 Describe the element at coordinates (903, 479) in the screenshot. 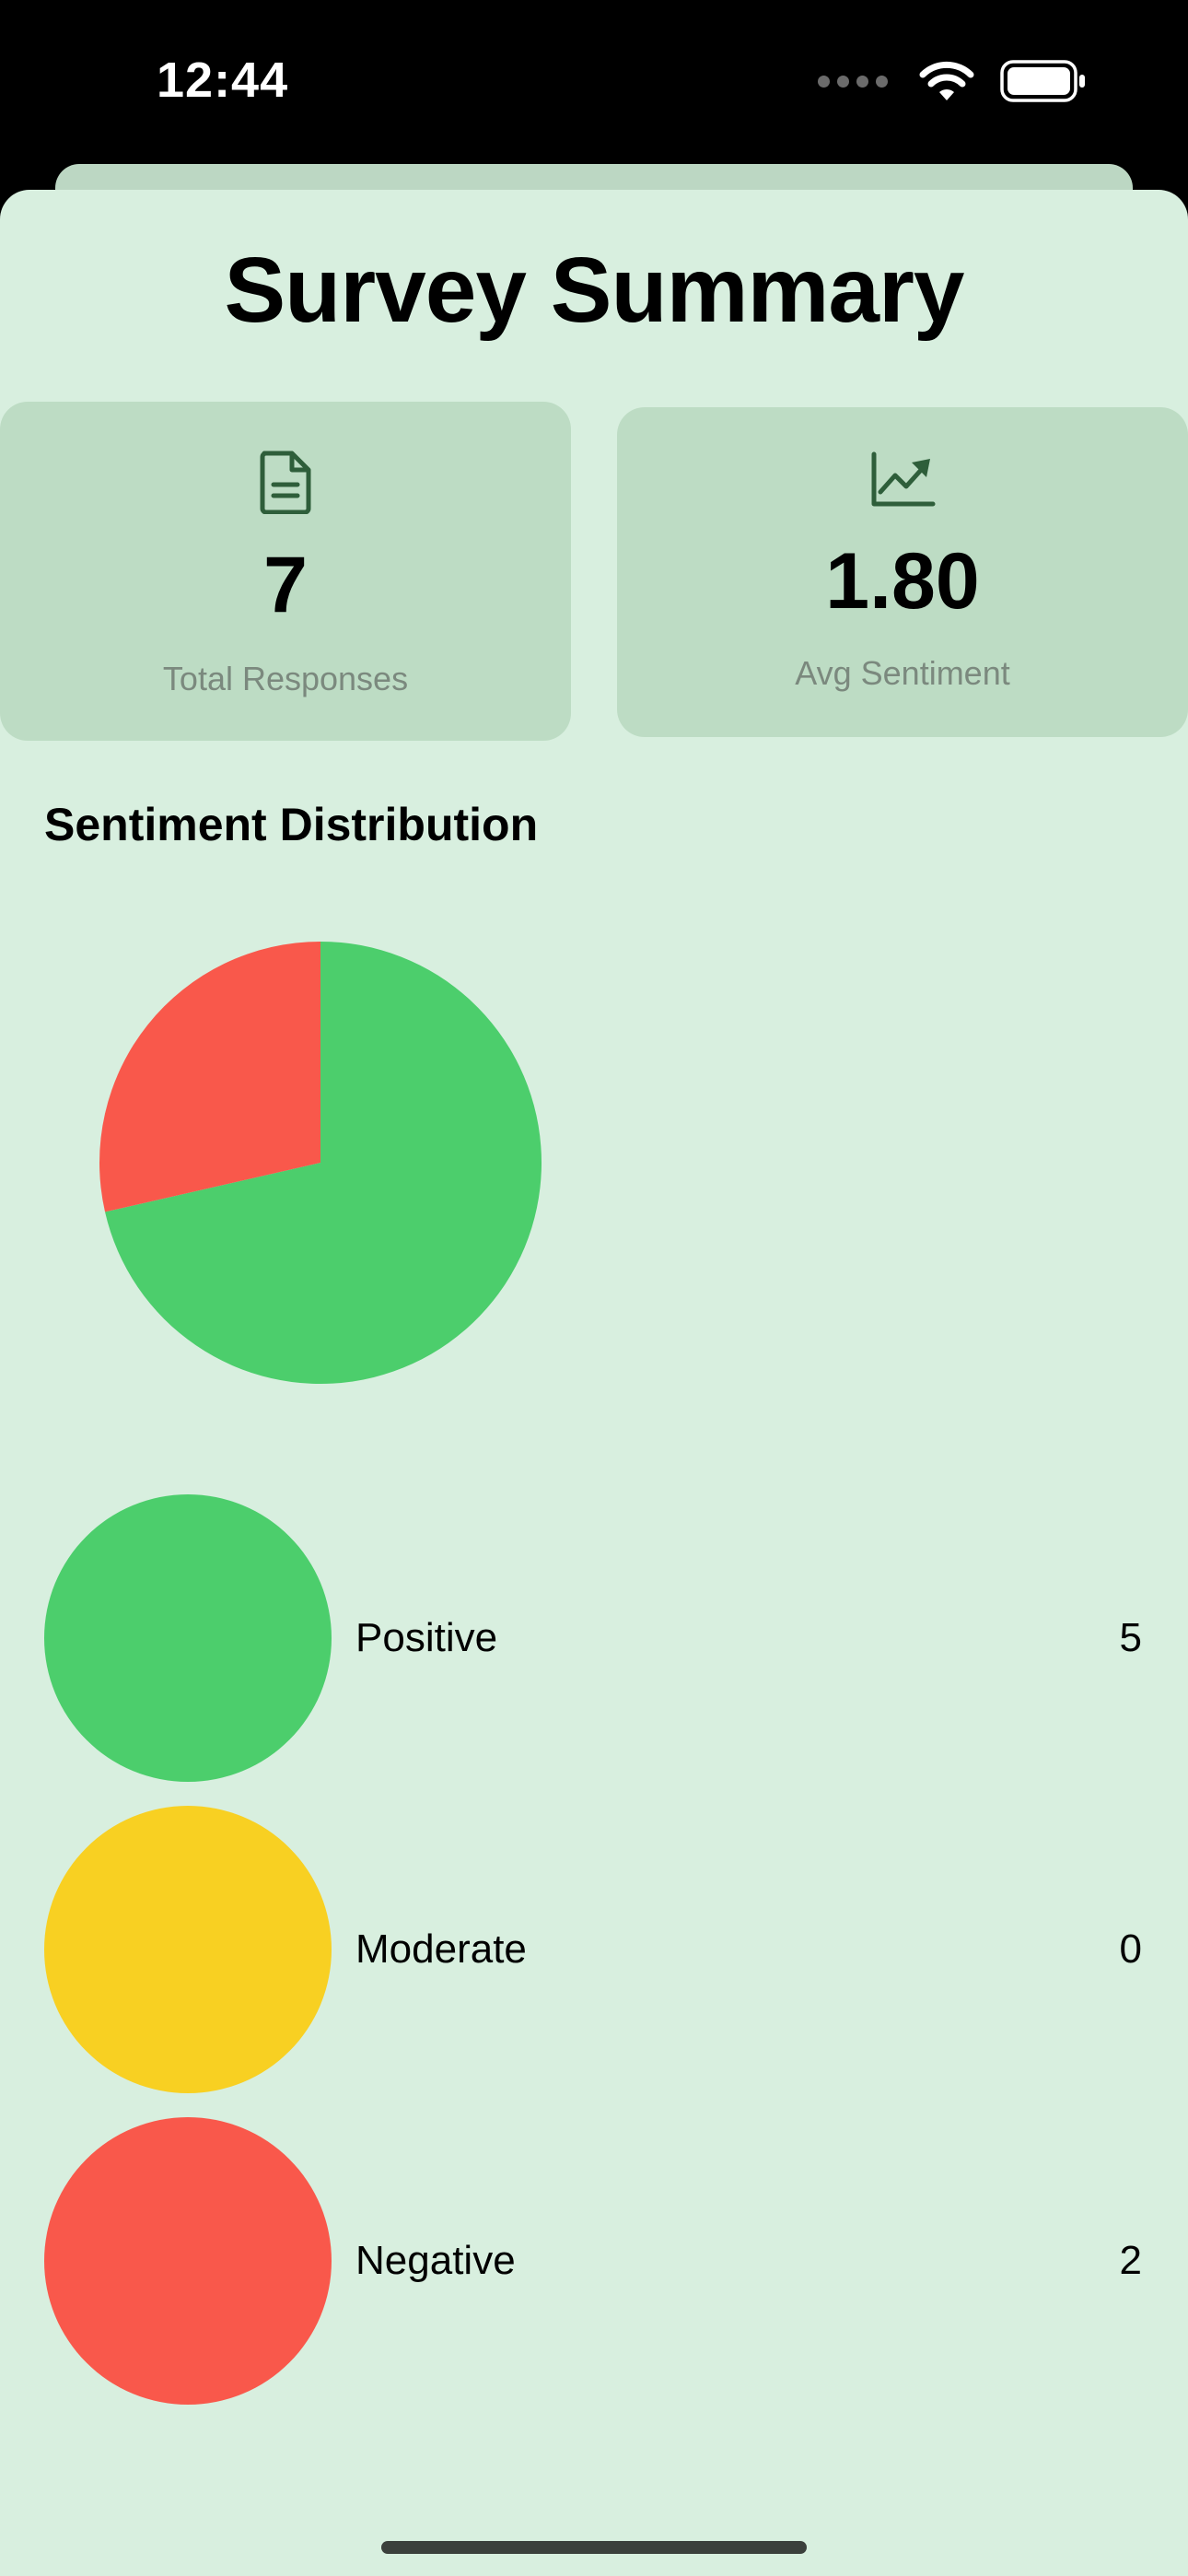

I see `trend-chart-icon` at that location.